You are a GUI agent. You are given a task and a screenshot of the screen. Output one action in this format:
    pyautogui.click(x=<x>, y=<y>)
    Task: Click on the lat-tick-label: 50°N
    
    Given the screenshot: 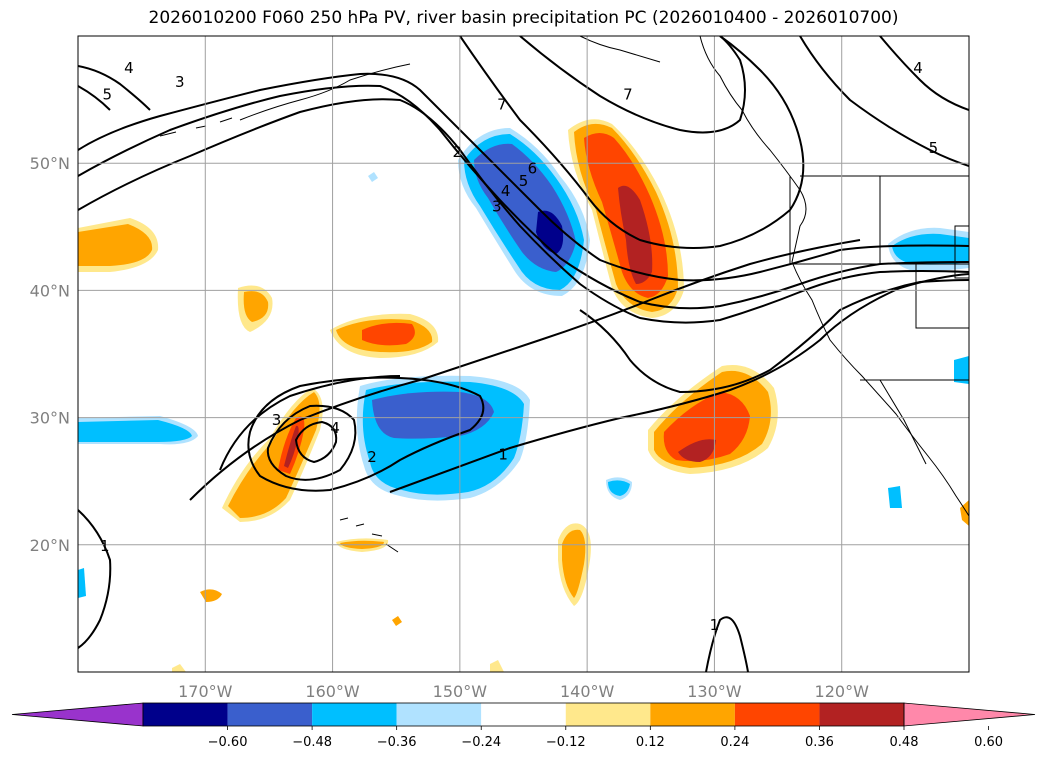 What is the action you would take?
    pyautogui.click(x=50, y=163)
    